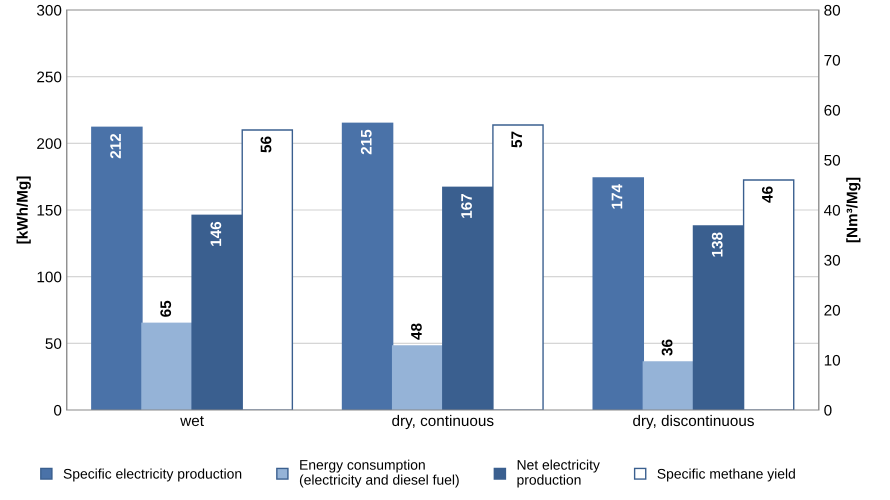 The height and width of the screenshot is (500, 890). What do you see at coordinates (832, 10) in the screenshot?
I see `y2-tick-label: 80` at bounding box center [832, 10].